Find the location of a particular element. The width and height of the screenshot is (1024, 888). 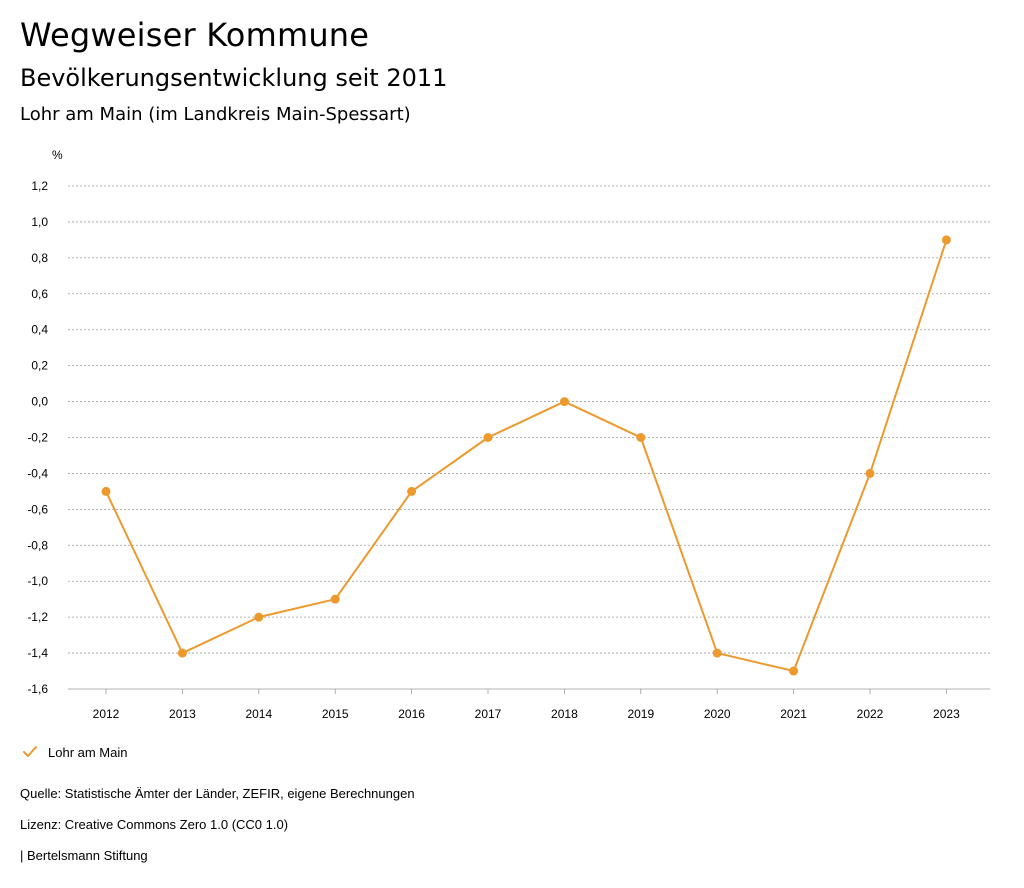

check-icon is located at coordinates (30, 751).